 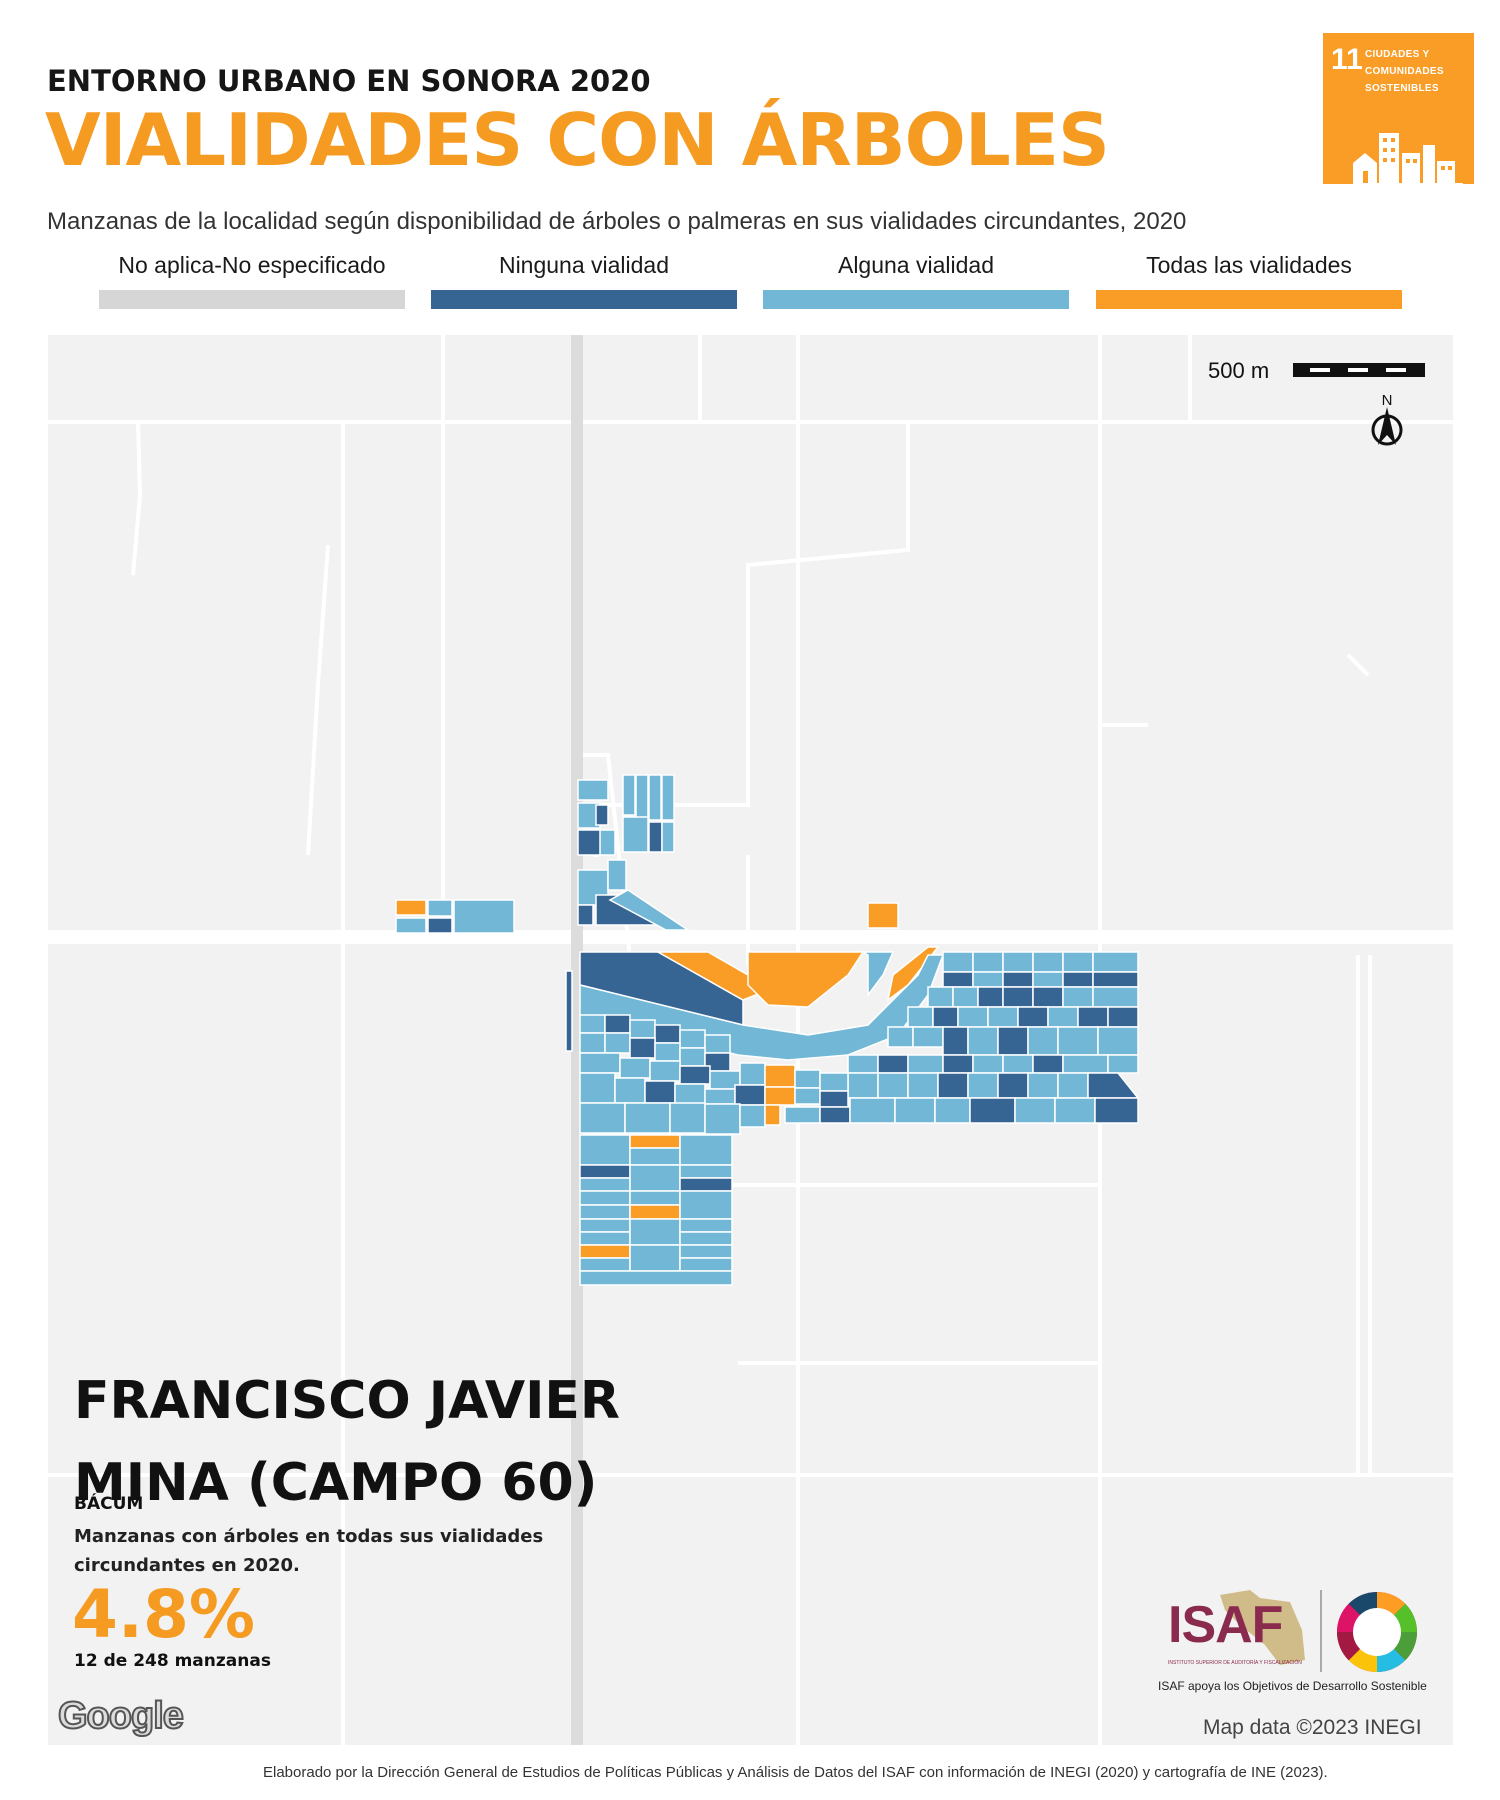 I want to click on legend-item-alguna: Alguna vialidad, so click(x=916, y=280).